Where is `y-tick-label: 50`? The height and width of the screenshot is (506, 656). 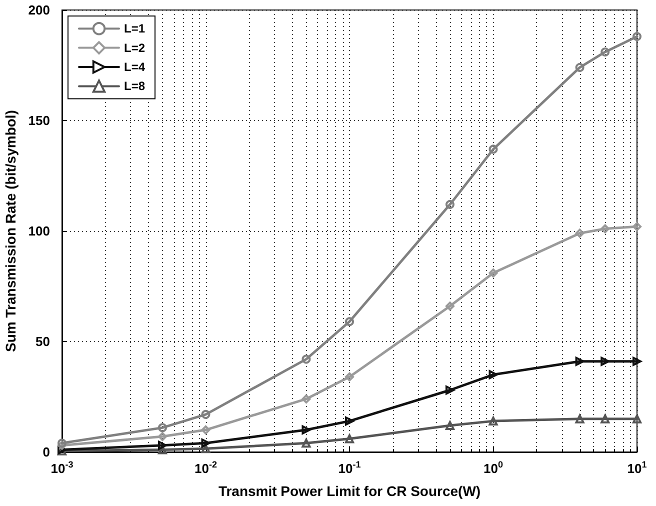 y-tick-label: 50 is located at coordinates (43, 341).